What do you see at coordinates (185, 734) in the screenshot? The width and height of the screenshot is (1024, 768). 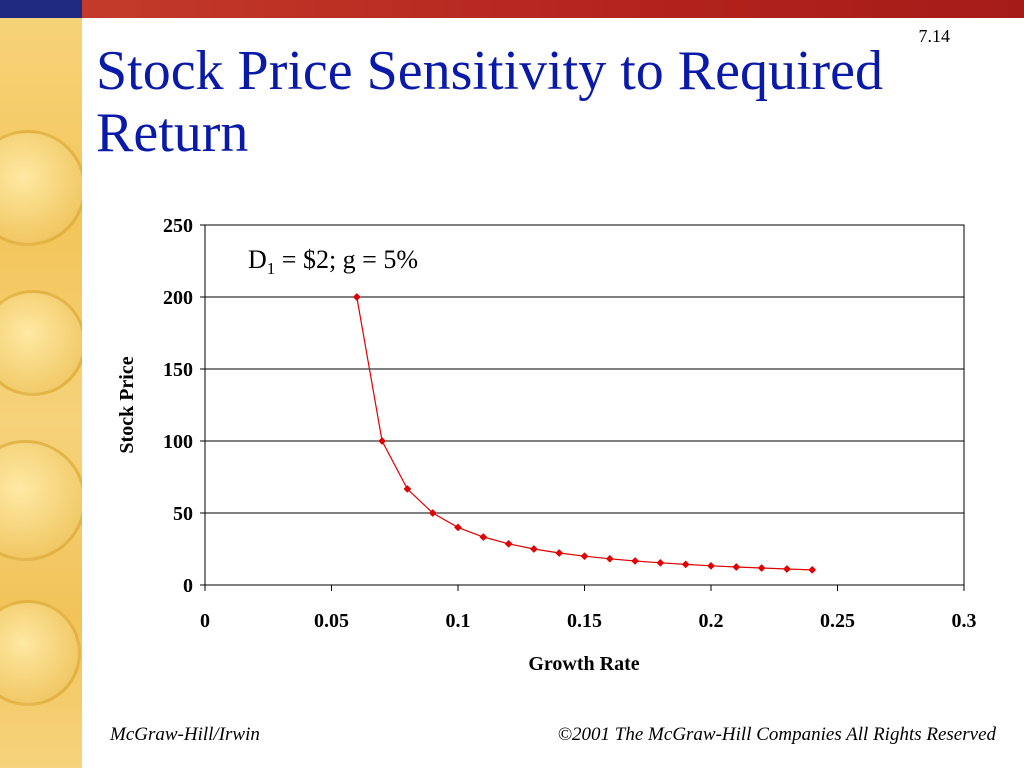 I see `footer-publisher: McGraw-Hill/Irwin` at bounding box center [185, 734].